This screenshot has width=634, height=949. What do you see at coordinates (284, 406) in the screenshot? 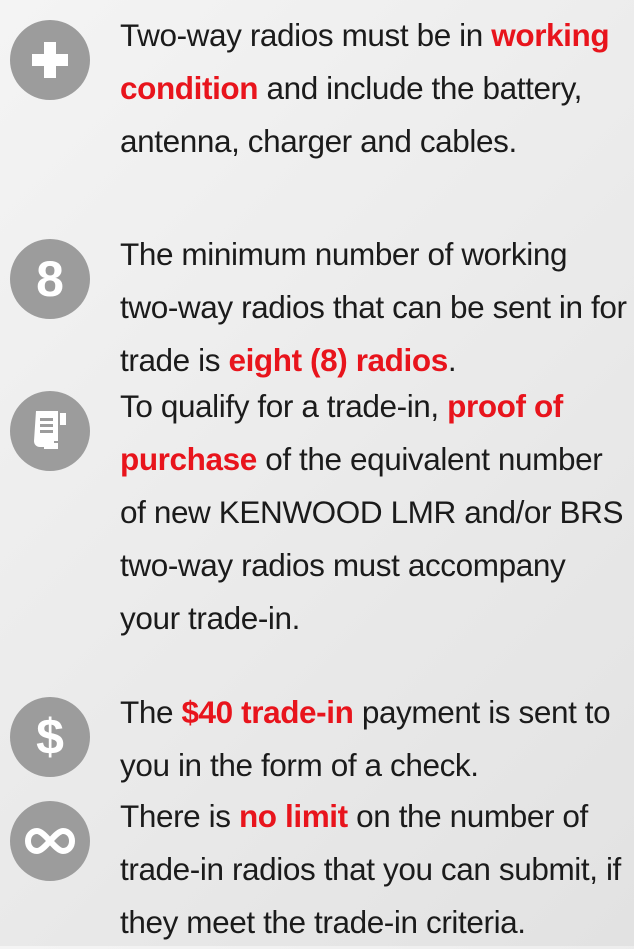
I see `text: To qualify for a trade-in,` at bounding box center [284, 406].